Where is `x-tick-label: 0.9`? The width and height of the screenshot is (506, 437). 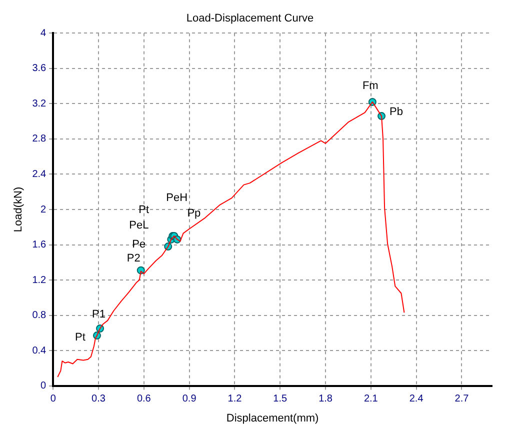
x-tick-label: 0.9 is located at coordinates (189, 399).